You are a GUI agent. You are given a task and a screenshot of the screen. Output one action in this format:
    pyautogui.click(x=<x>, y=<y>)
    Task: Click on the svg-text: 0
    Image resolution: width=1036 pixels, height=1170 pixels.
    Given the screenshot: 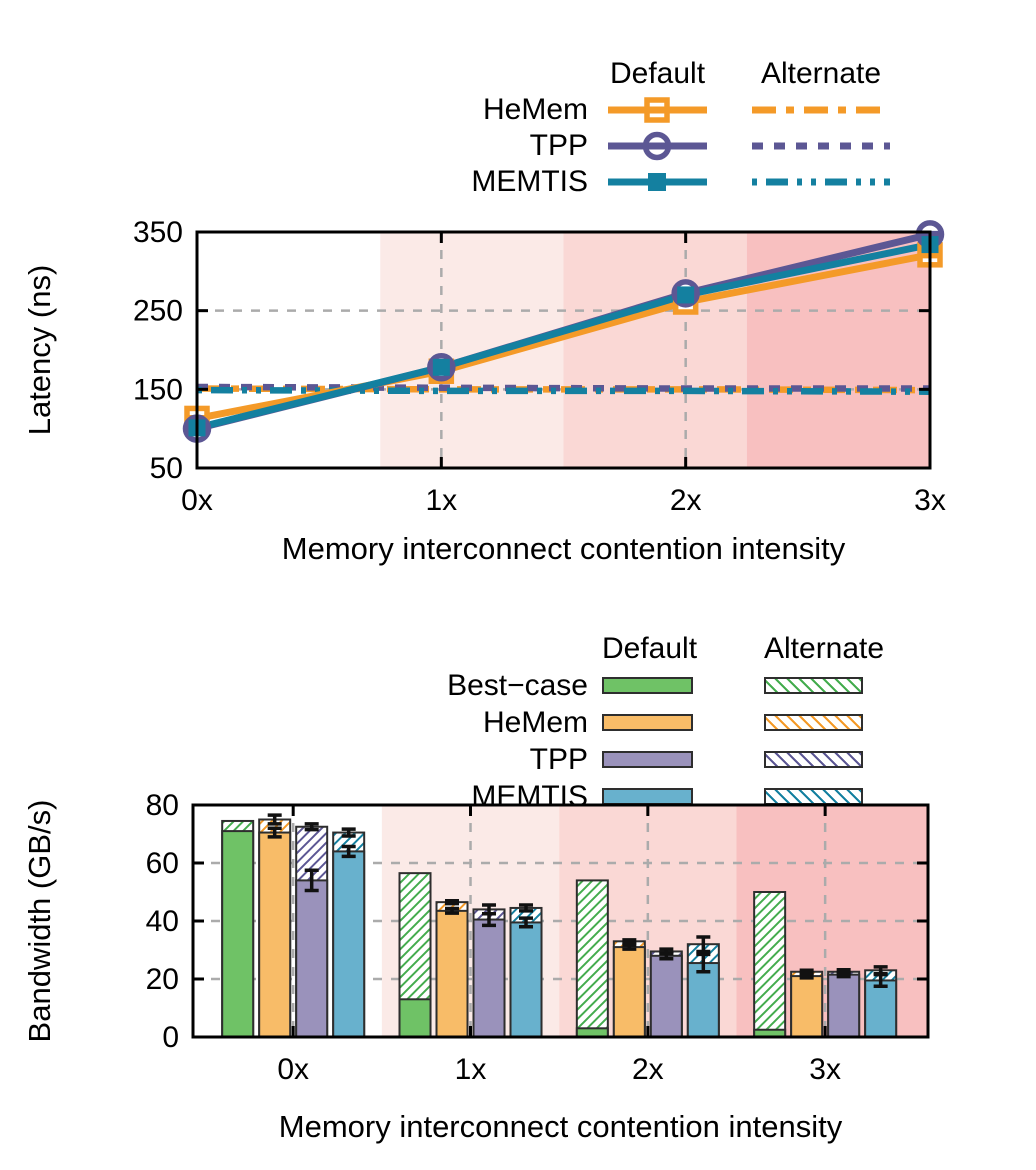 What is the action you would take?
    pyautogui.click(x=170, y=1037)
    